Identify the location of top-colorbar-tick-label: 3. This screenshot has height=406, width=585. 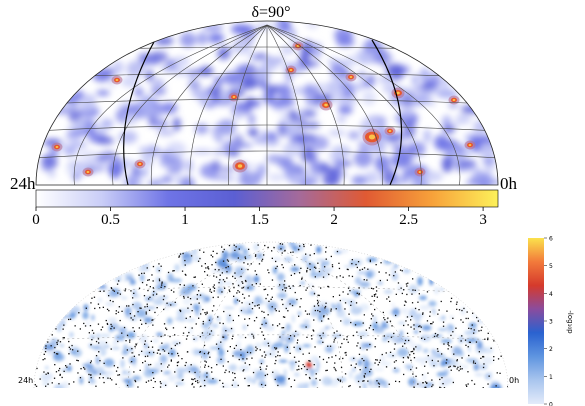
(483, 220).